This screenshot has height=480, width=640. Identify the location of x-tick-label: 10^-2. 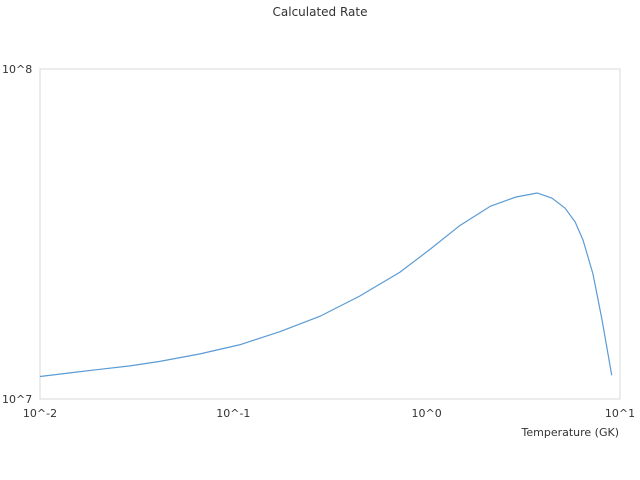
(40, 413).